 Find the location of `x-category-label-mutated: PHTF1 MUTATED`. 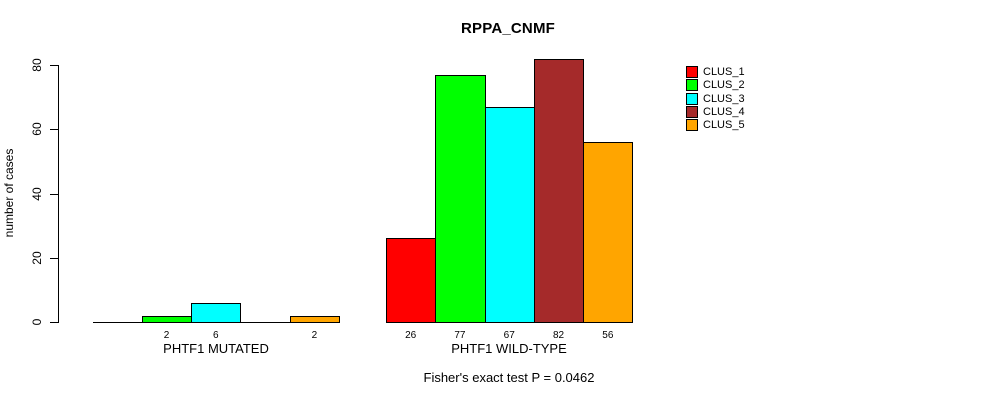

x-category-label-mutated: PHTF1 MUTATED is located at coordinates (216, 348).